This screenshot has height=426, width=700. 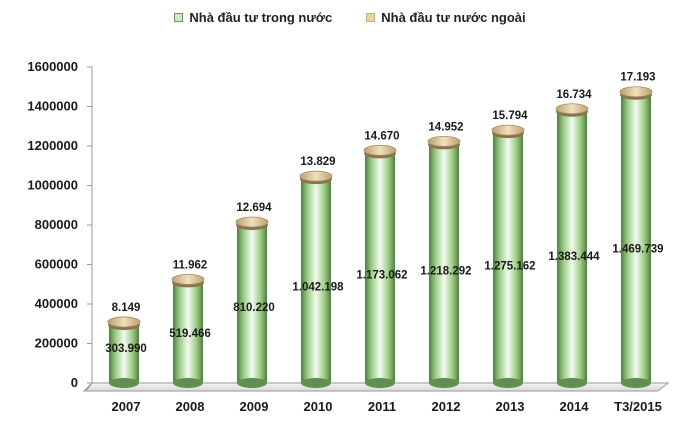 What do you see at coordinates (52, 185) in the screenshot?
I see `y-tick-label: 1000000` at bounding box center [52, 185].